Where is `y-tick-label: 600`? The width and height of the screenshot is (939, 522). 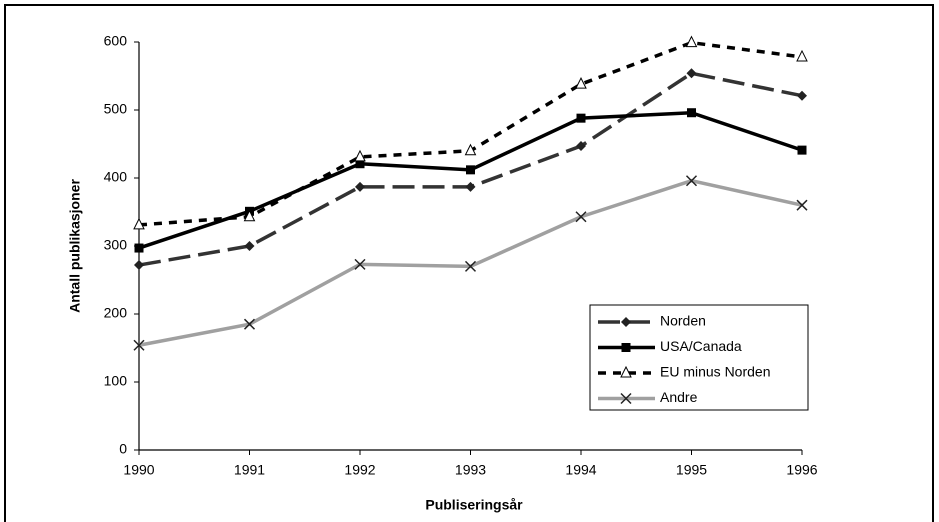 y-tick-label: 600 is located at coordinates (116, 41).